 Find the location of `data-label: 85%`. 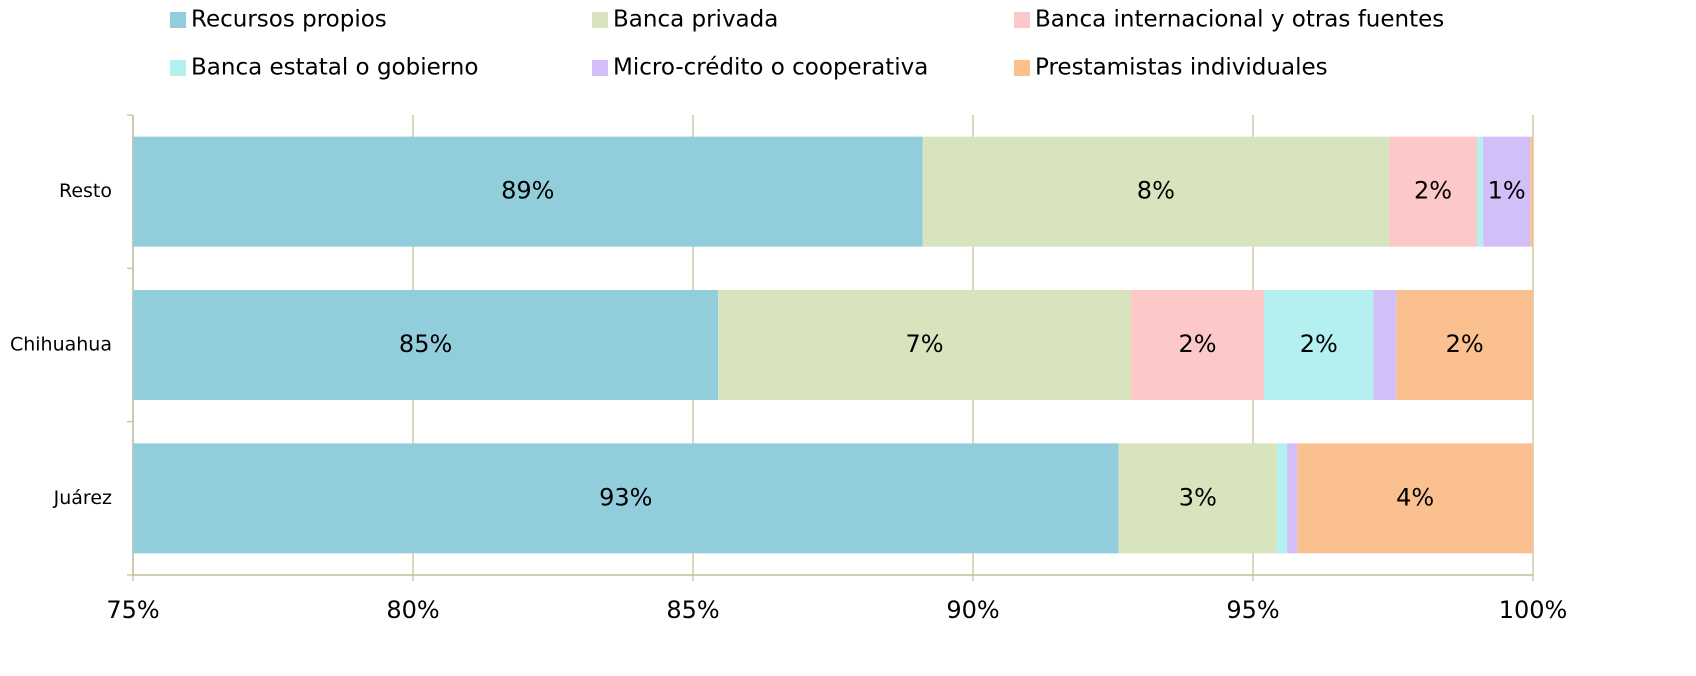

data-label: 85% is located at coordinates (425, 344).